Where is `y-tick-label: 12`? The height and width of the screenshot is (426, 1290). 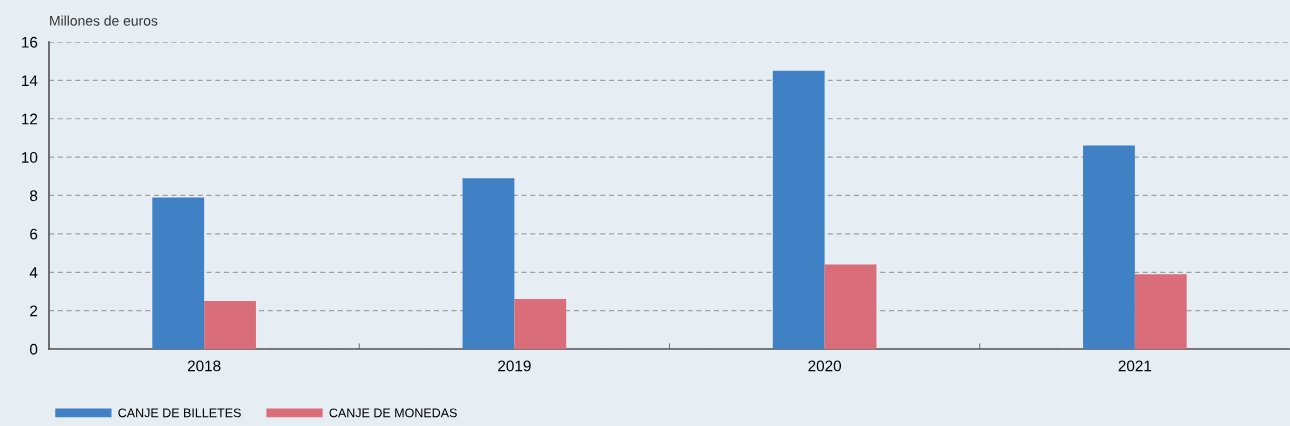 y-tick-label: 12 is located at coordinates (30, 119).